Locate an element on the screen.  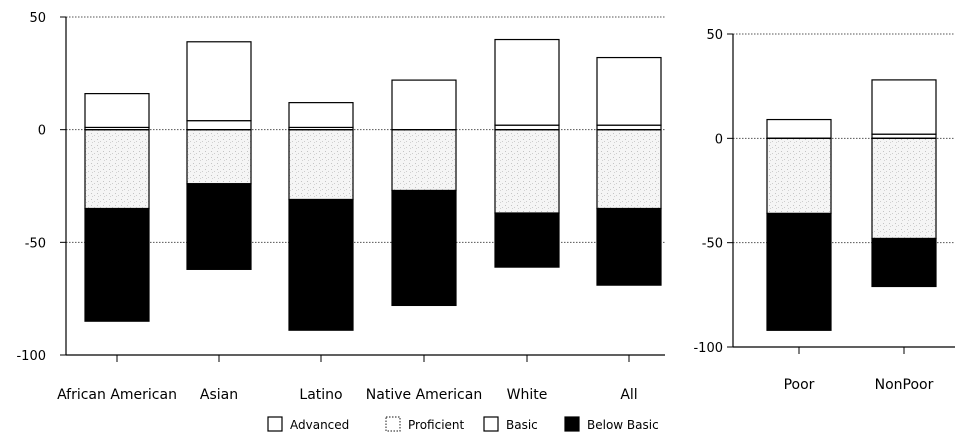
x-tick-label: African American is located at coordinates (117, 395).